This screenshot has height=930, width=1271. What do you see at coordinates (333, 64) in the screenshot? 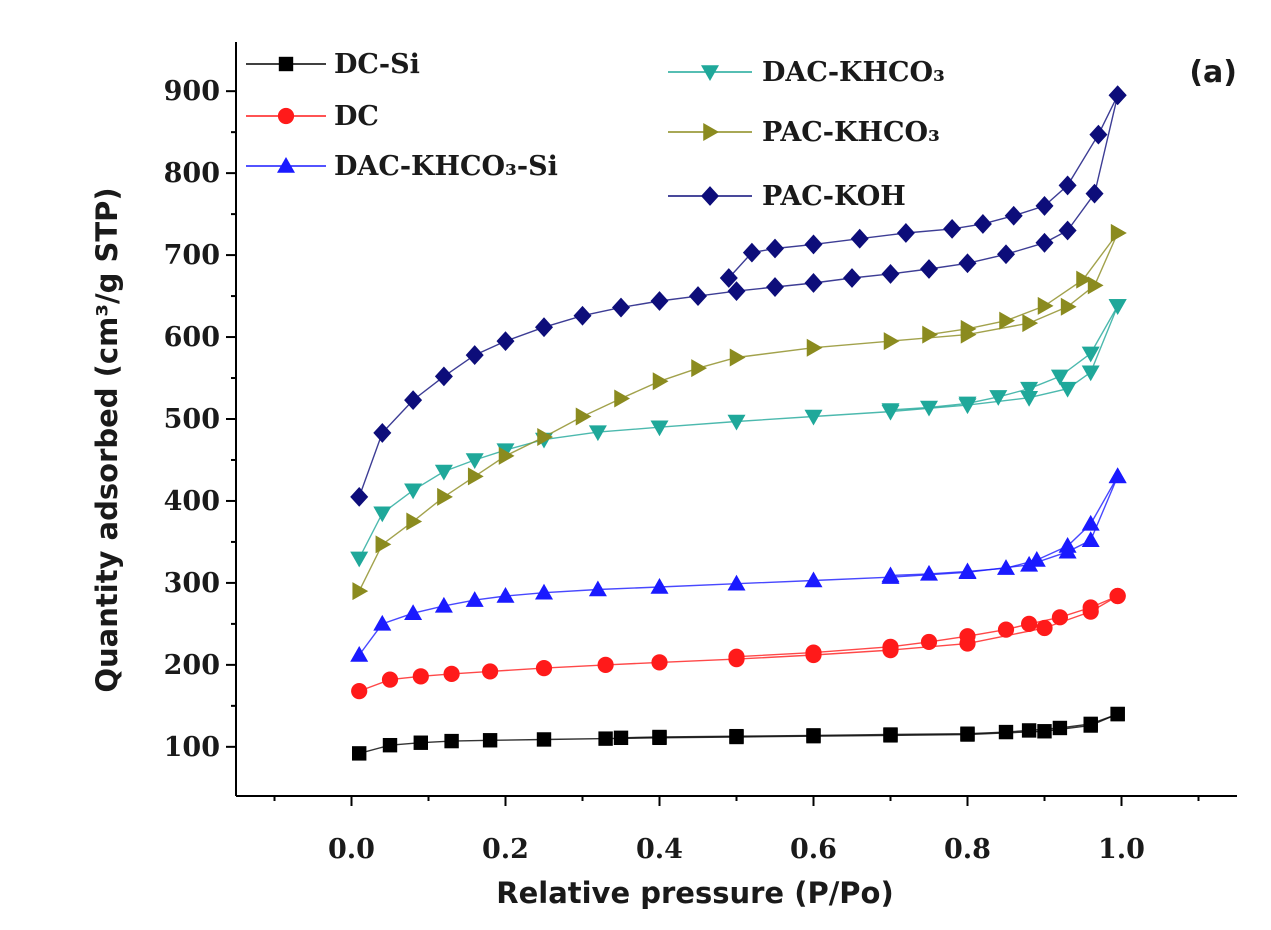
I see `legend-item-dc-si: DC-Si` at bounding box center [333, 64].